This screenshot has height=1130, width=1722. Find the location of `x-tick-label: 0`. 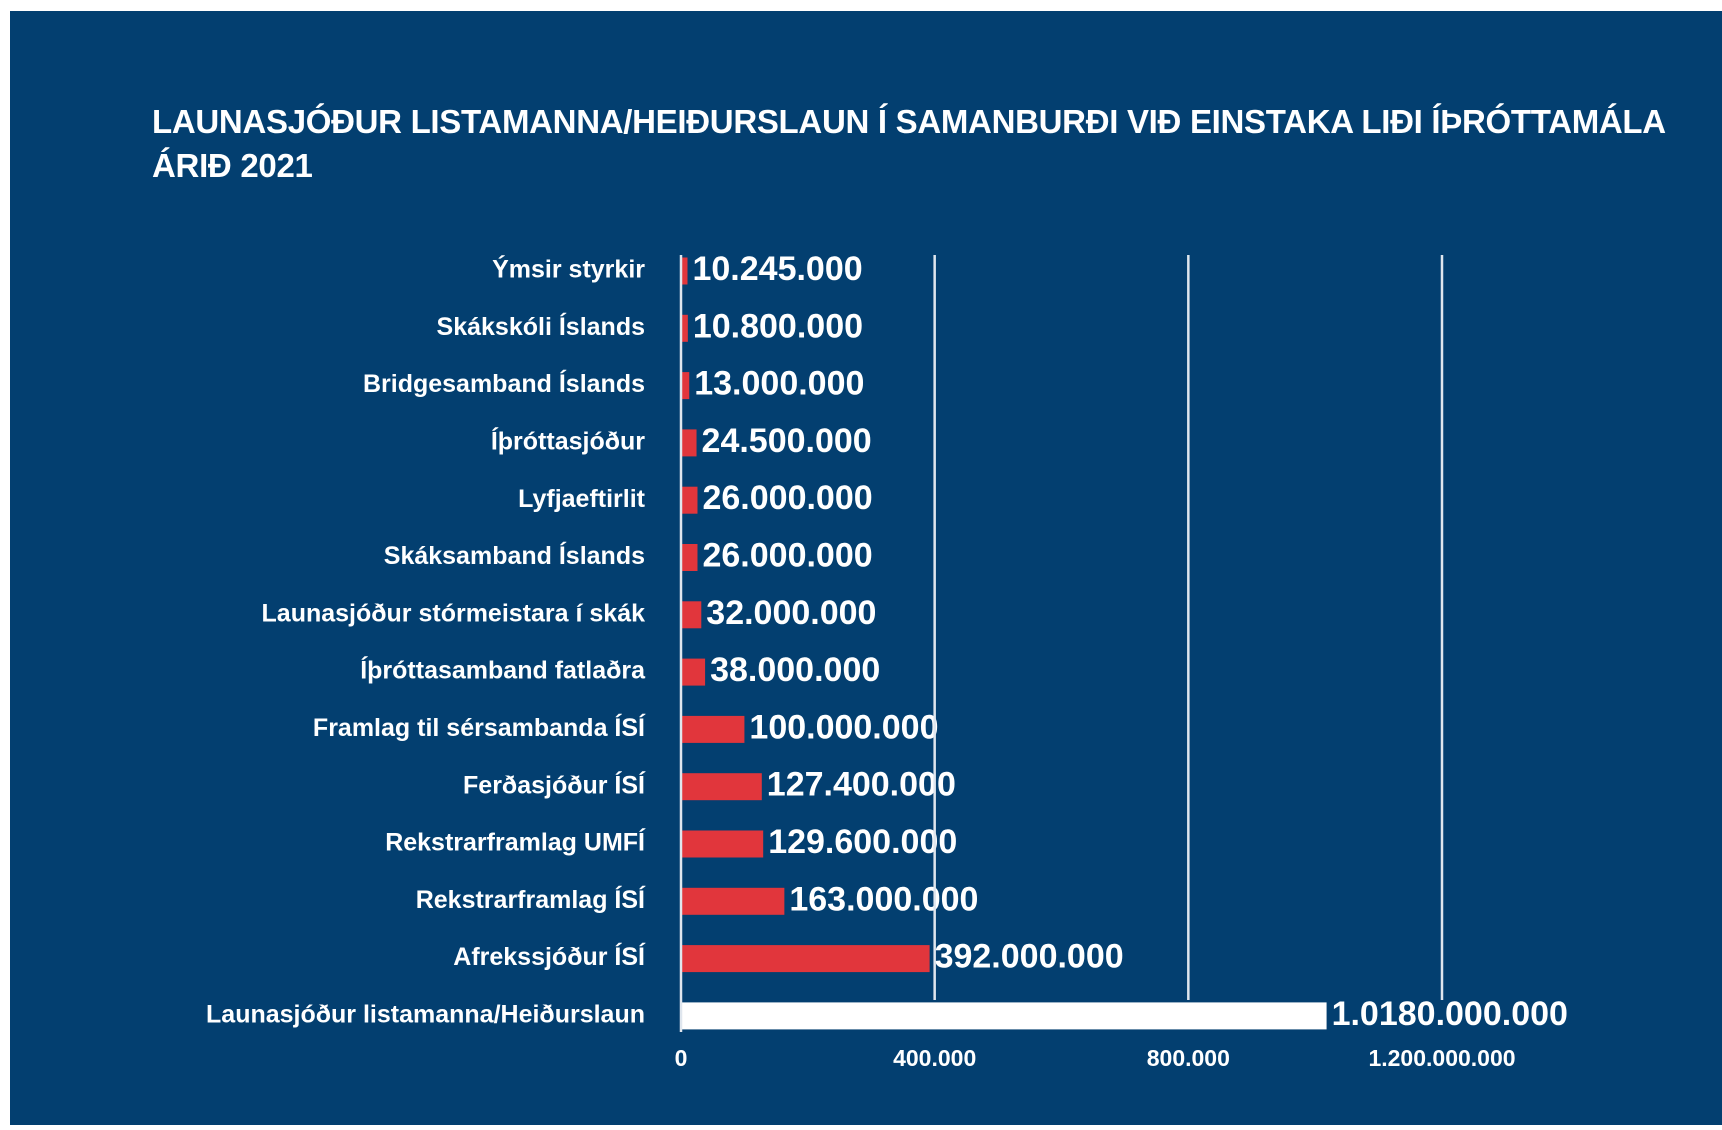

x-tick-label: 0 is located at coordinates (681, 1058).